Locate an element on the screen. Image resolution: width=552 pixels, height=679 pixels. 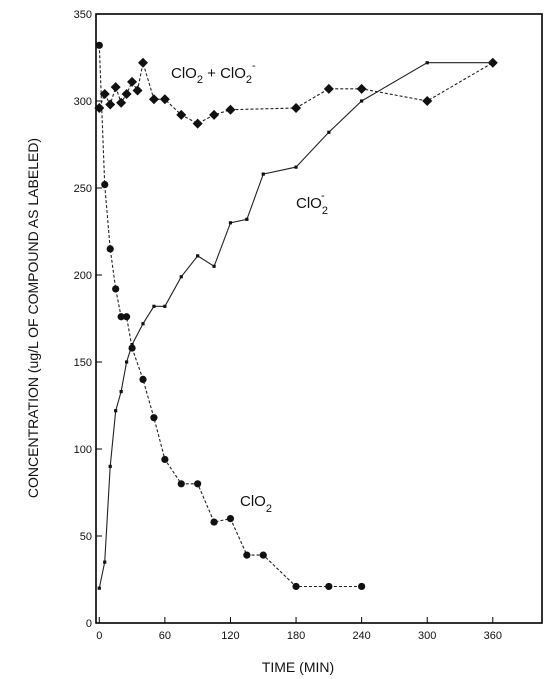
x-tick-label: 180 is located at coordinates (296, 636).